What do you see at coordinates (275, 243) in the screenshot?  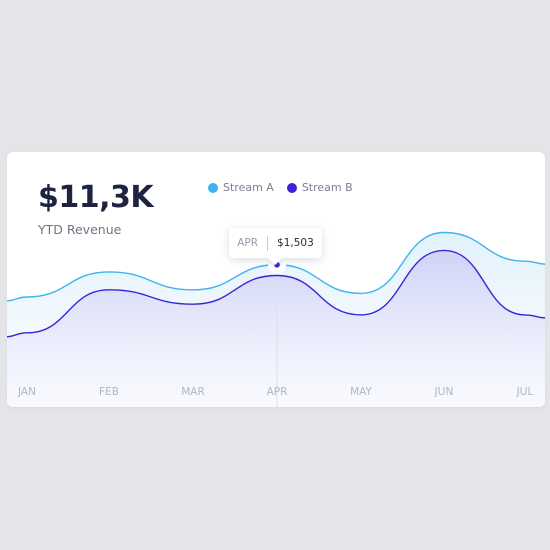 I see `data-tooltip: APR $1,503` at bounding box center [275, 243].